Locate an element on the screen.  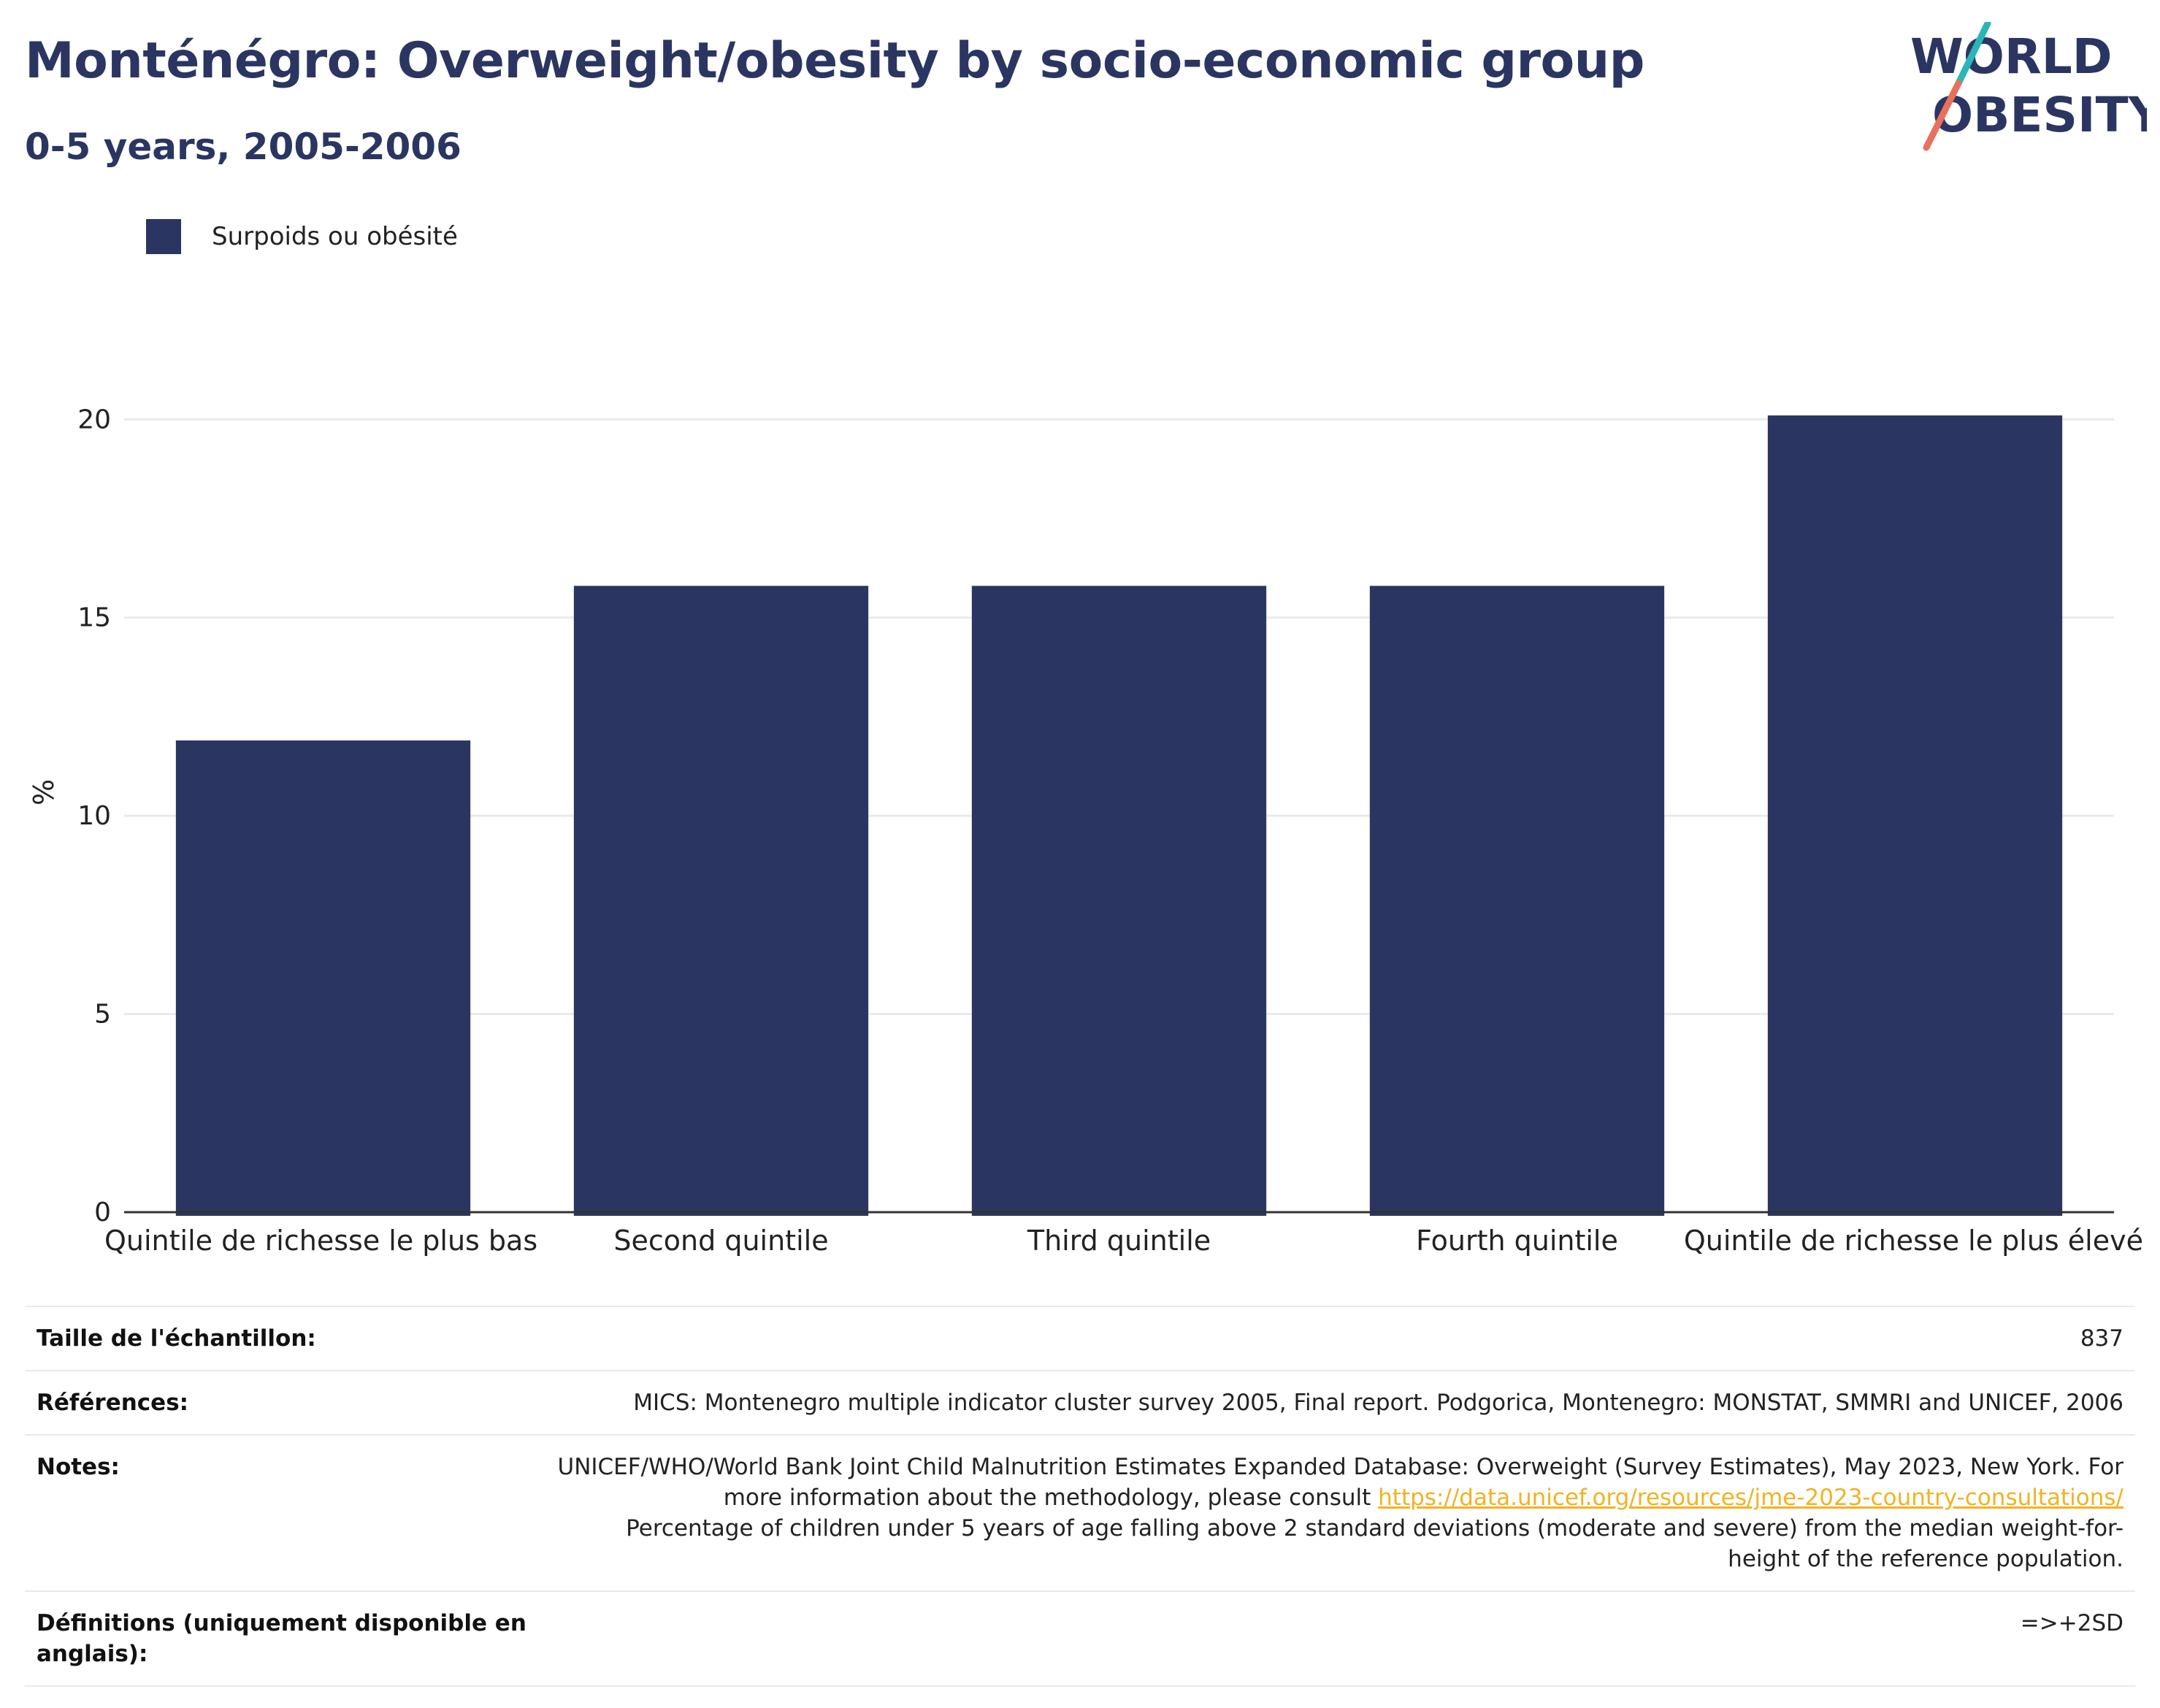
references-label: Références: is located at coordinates (285, 1403).